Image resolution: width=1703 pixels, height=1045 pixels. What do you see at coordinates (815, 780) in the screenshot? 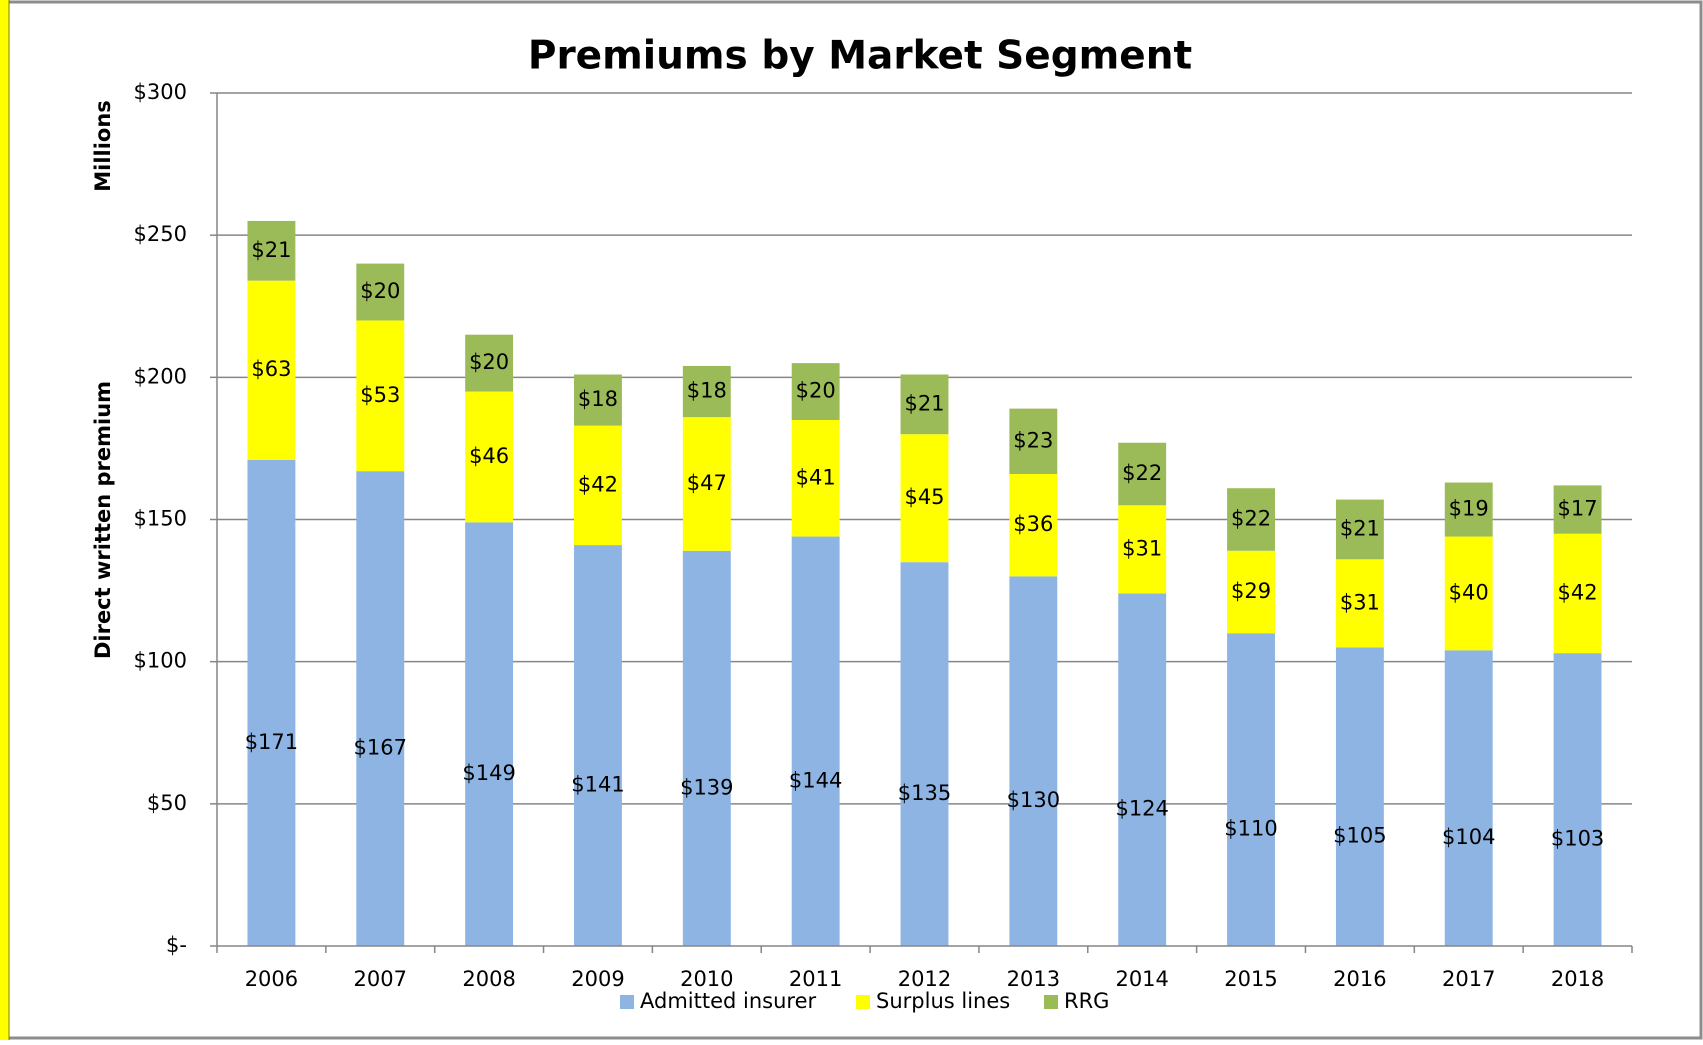
I see `data-label: $144` at bounding box center [815, 780].